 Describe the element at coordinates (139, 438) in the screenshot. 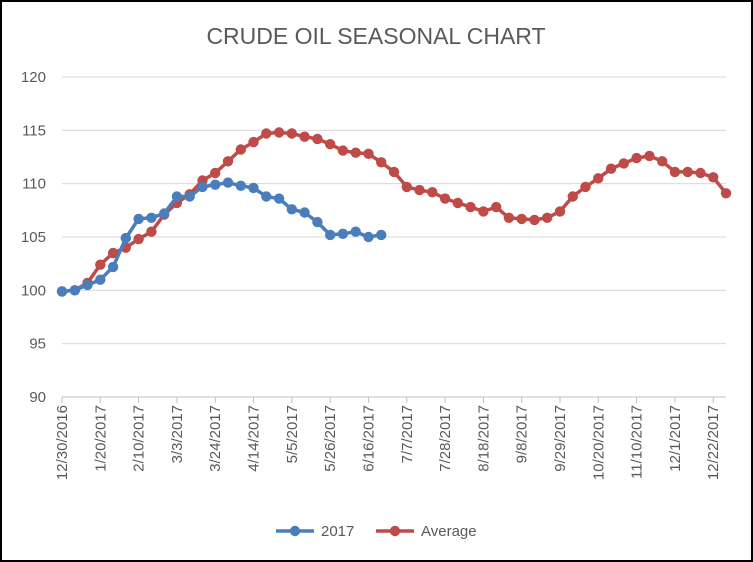

I see `x-tick-label: 2/10/2017` at that location.